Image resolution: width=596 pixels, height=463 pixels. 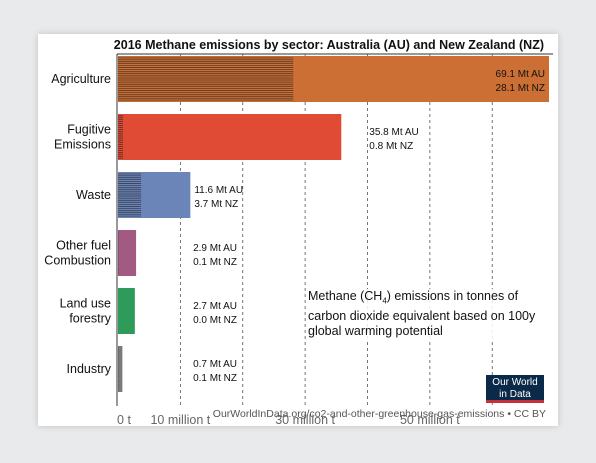 What do you see at coordinates (215, 378) in the screenshot?
I see `data-label-5-nz: 0.1 Mt NZ` at bounding box center [215, 378].